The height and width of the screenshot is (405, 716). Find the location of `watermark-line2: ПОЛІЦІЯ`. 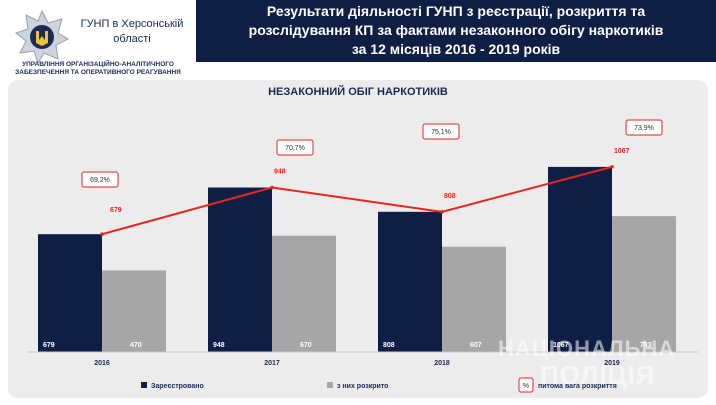

watermark-line2: ПОЛІЦІЯ is located at coordinates (598, 375).